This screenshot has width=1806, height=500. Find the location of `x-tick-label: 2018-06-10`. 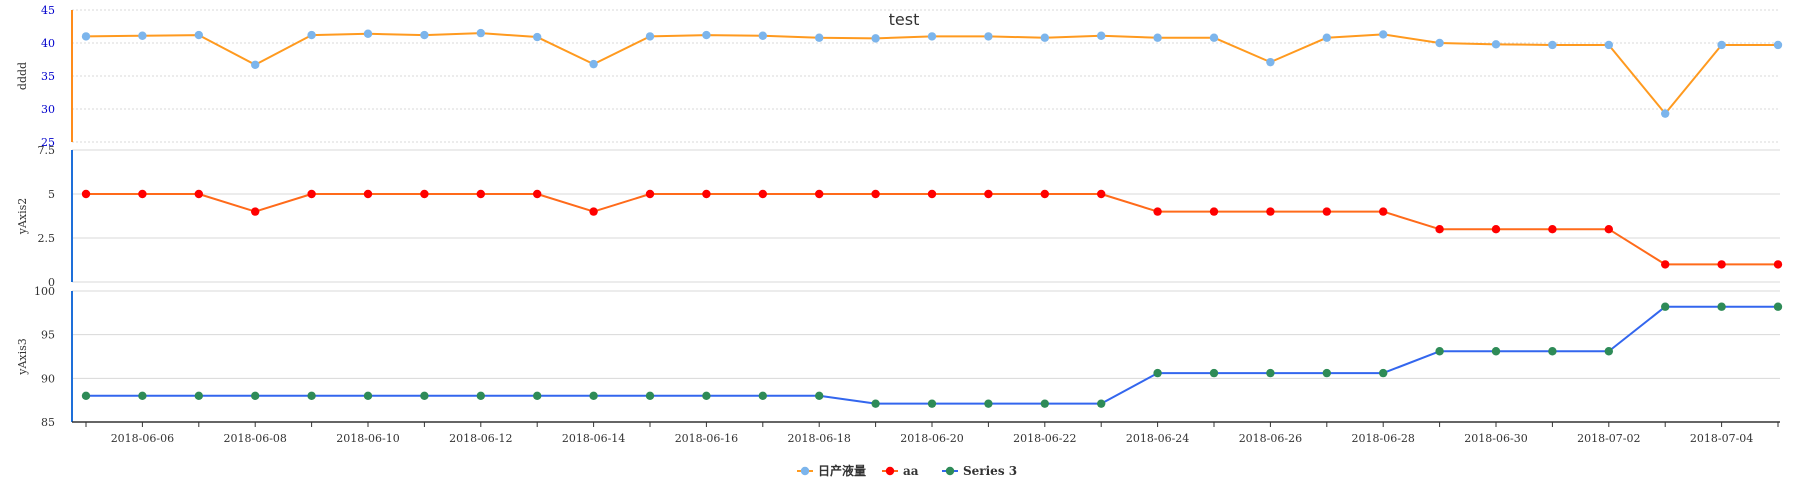

x-tick-label: 2018-06-10 is located at coordinates (367, 438).